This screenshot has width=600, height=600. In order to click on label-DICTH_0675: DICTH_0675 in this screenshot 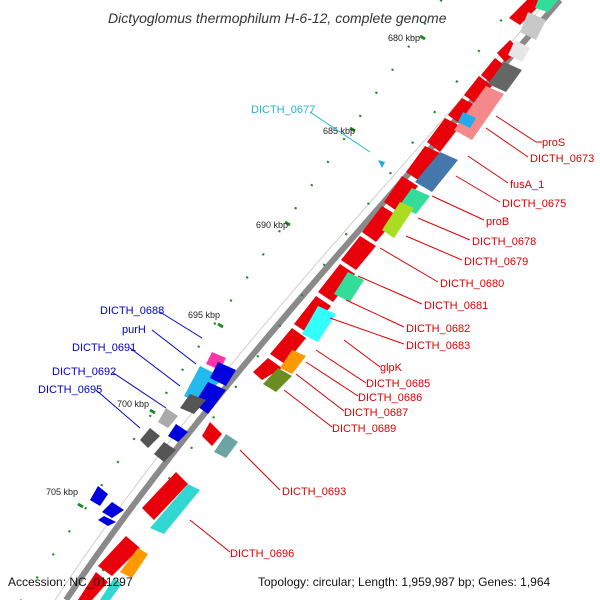, I will do `click(534, 204)`.